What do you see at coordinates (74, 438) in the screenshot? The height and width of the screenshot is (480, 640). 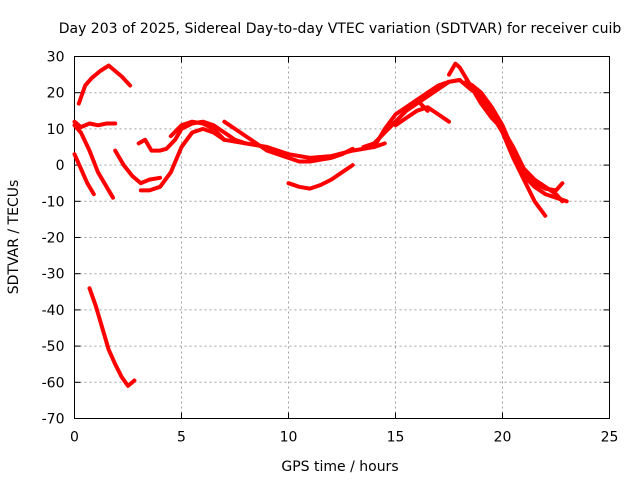 I see `x-tick-label: 0` at bounding box center [74, 438].